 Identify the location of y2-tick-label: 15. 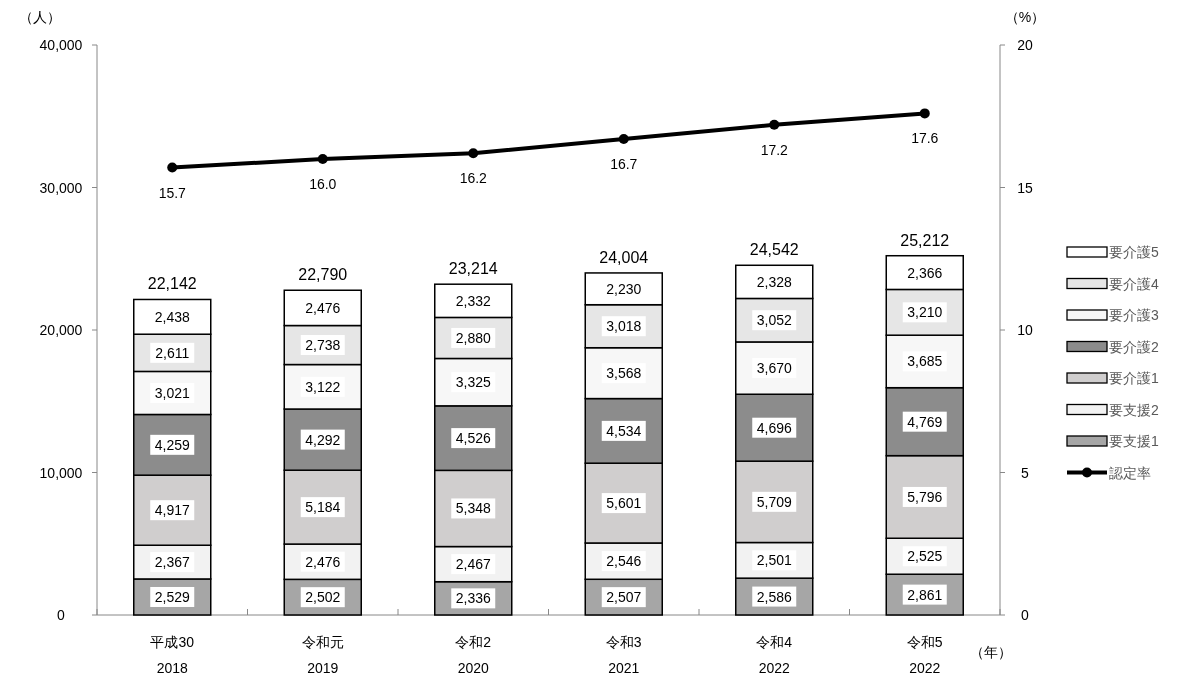
(1025, 187).